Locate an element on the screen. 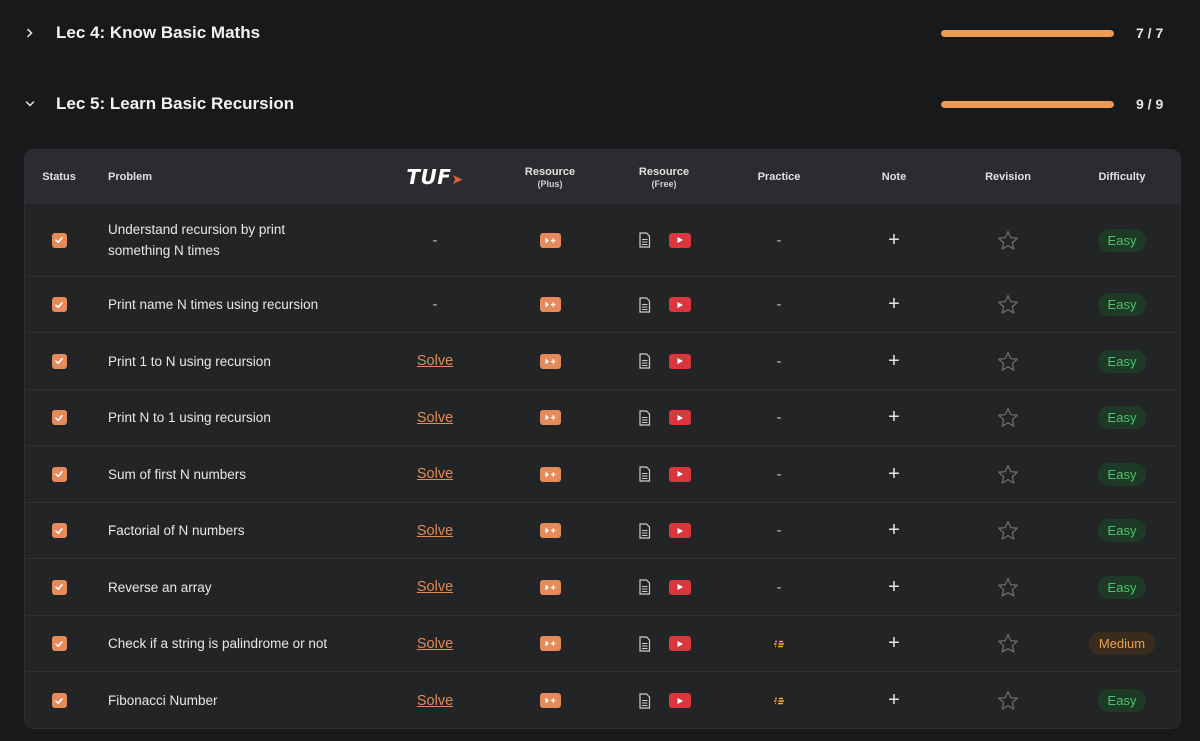 The image size is (1200, 741). lecture-header-lec4: Lec 4: Know Basic Maths 7 / 7 is located at coordinates (600, 33).